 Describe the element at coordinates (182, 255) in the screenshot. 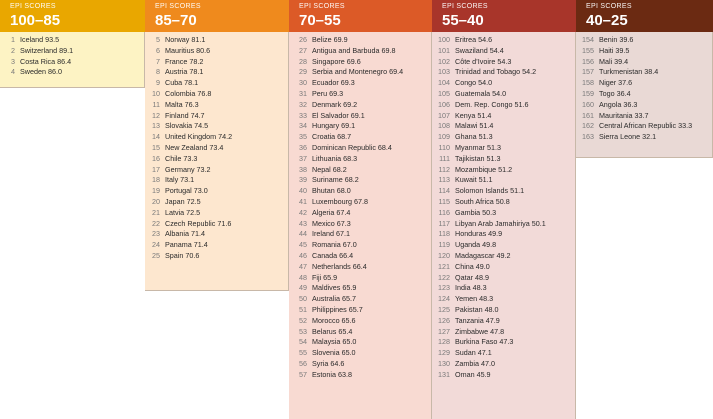

I see `country-score: Spain 70.6` at that location.